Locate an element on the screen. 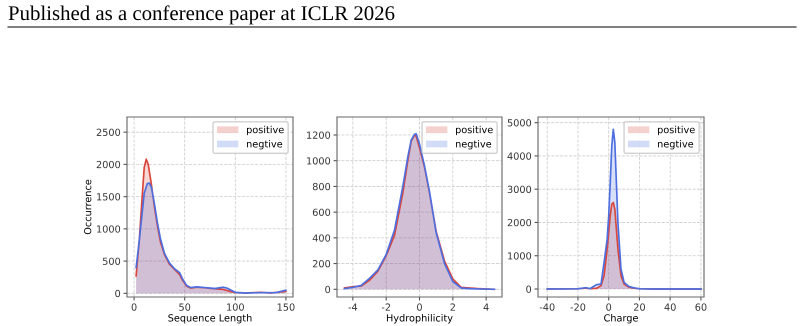 This screenshot has width=804, height=326. y-tick-label: 5000 is located at coordinates (520, 122).